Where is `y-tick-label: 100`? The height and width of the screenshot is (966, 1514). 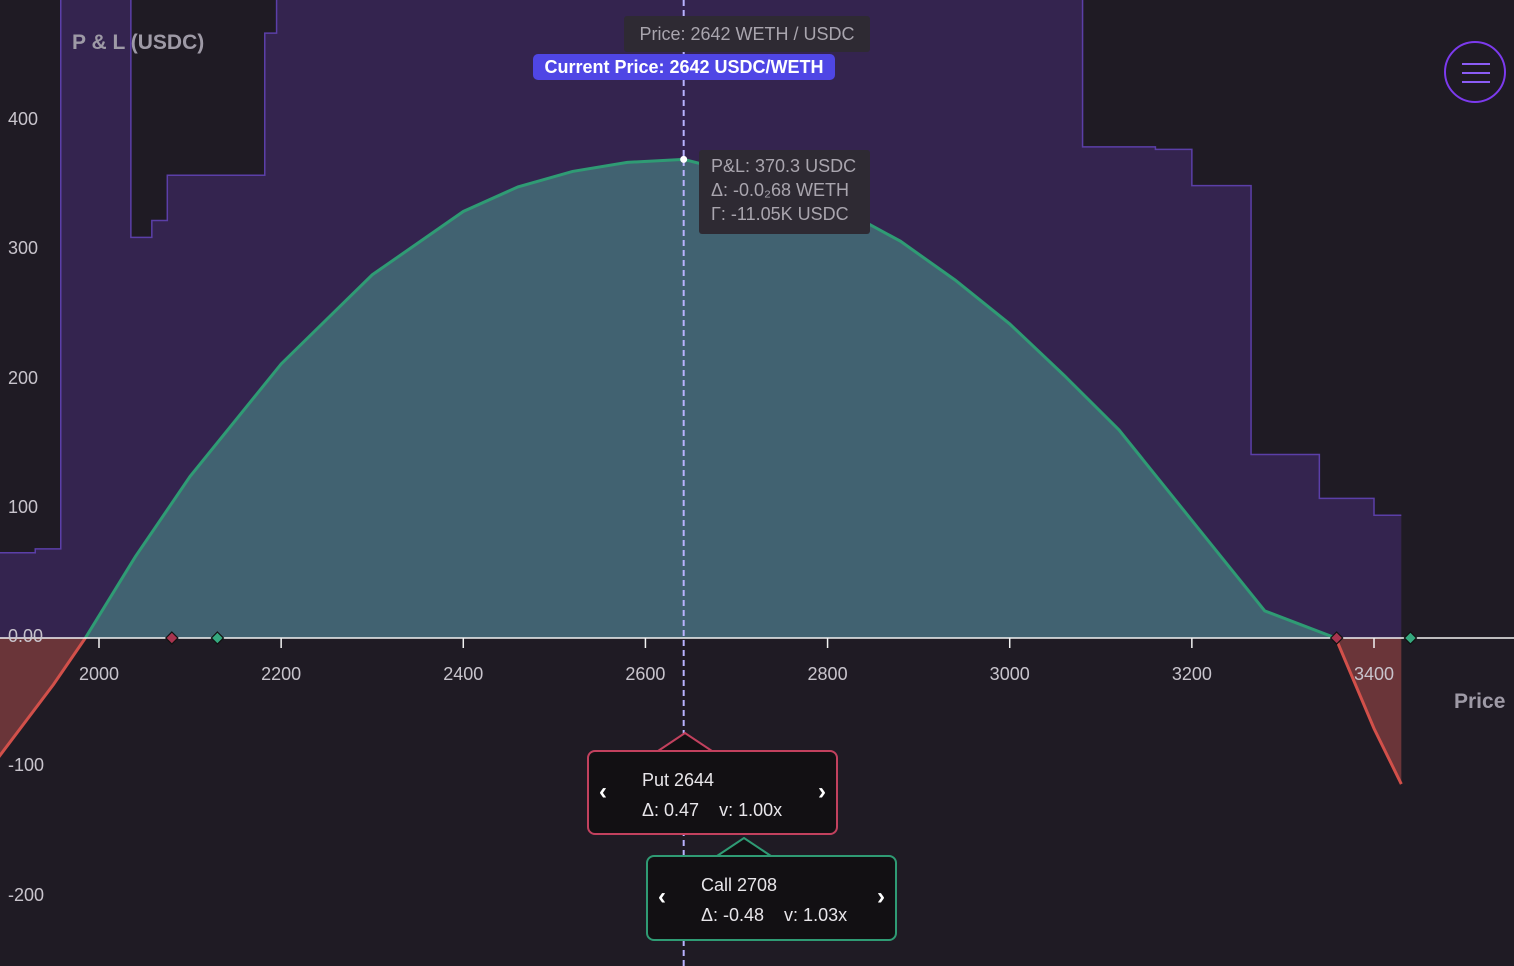
y-tick-label: 100 is located at coordinates (23, 506).